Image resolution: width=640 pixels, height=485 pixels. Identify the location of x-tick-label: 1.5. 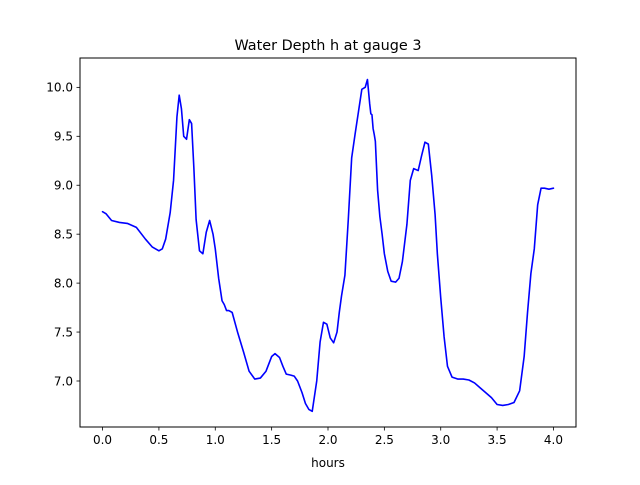
(271, 440).